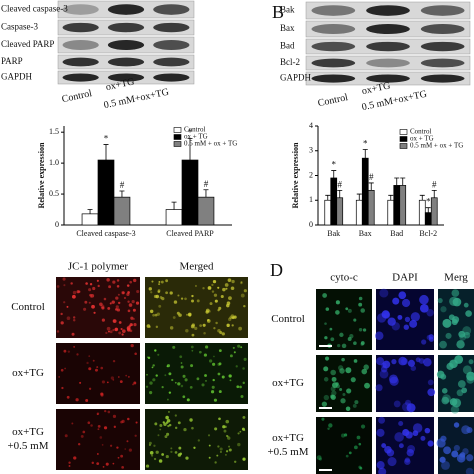  What do you see at coordinates (174, 217) in the screenshot?
I see `bar` at bounding box center [174, 217].